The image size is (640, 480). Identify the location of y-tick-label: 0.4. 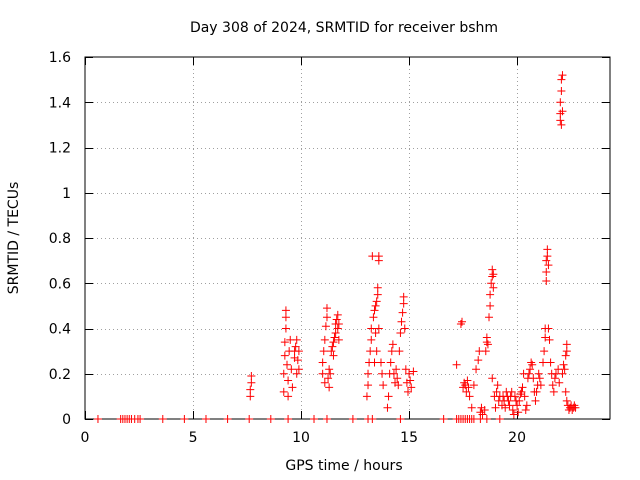
(60, 330).